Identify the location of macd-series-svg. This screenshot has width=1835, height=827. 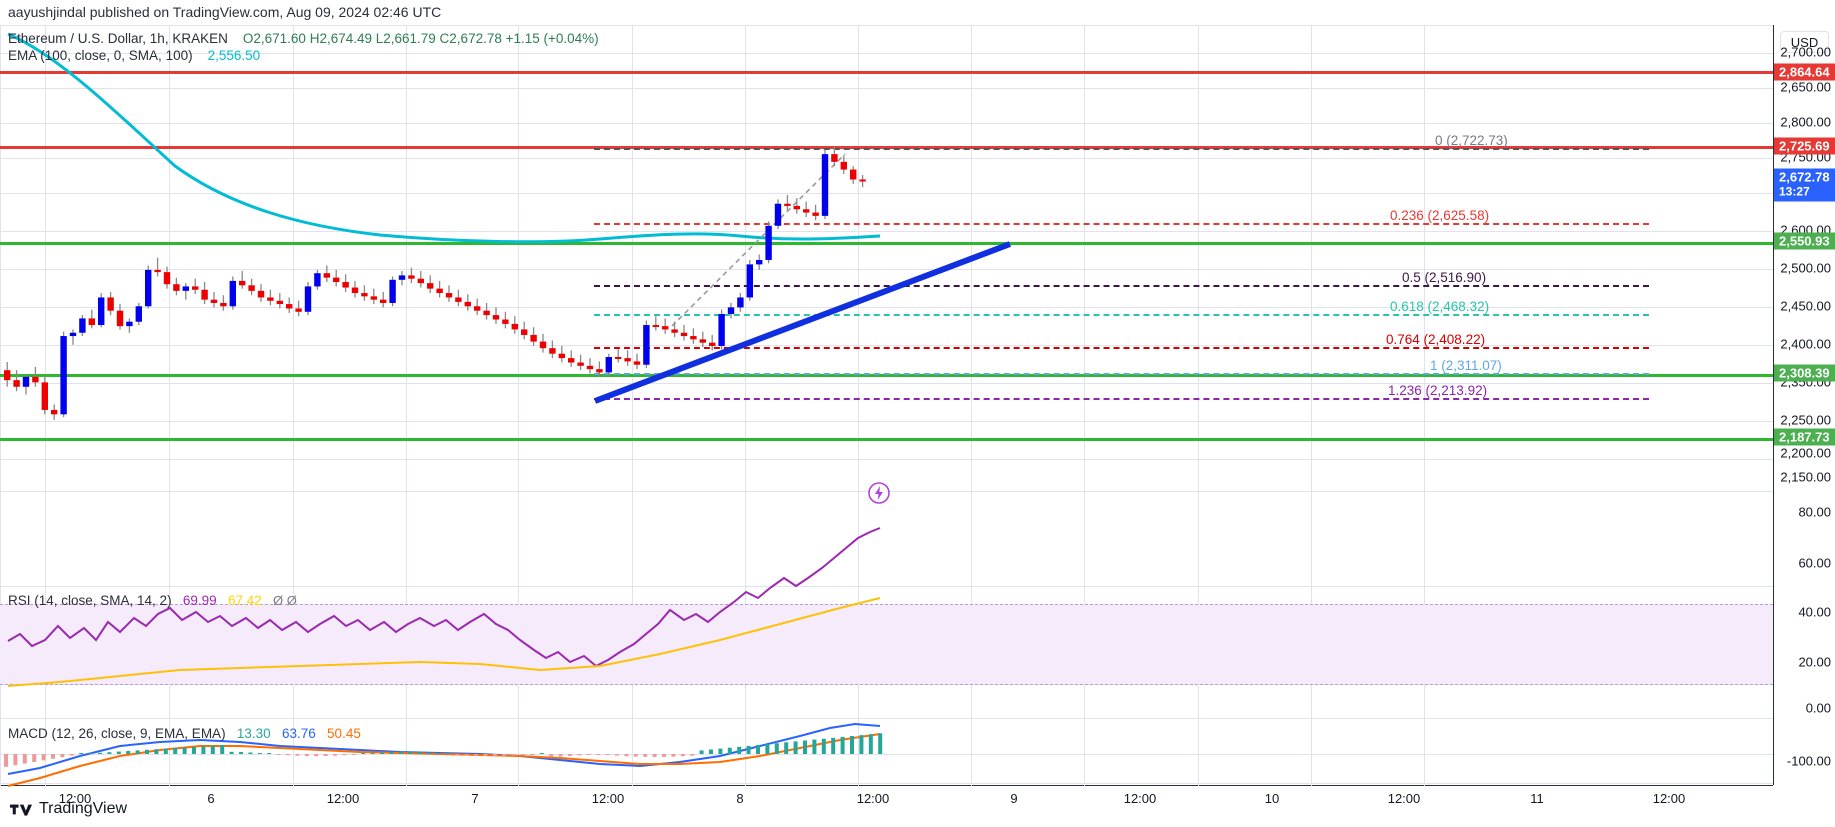
(443, 754).